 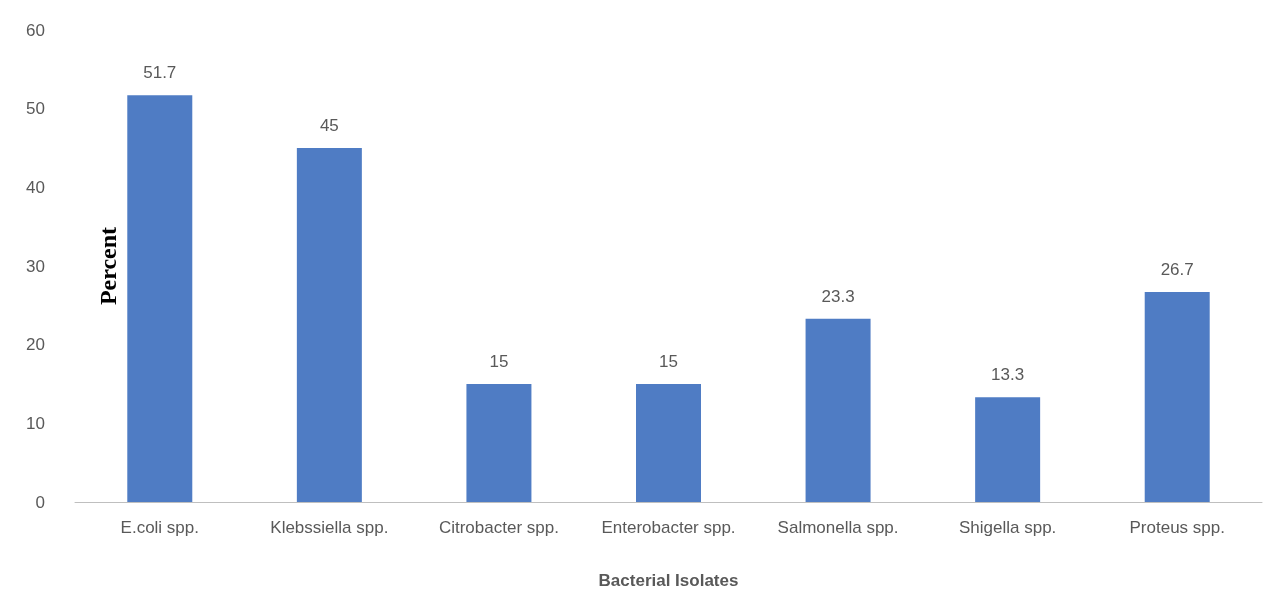 I want to click on x-tick-label: Citrobacter spp., so click(x=498, y=527).